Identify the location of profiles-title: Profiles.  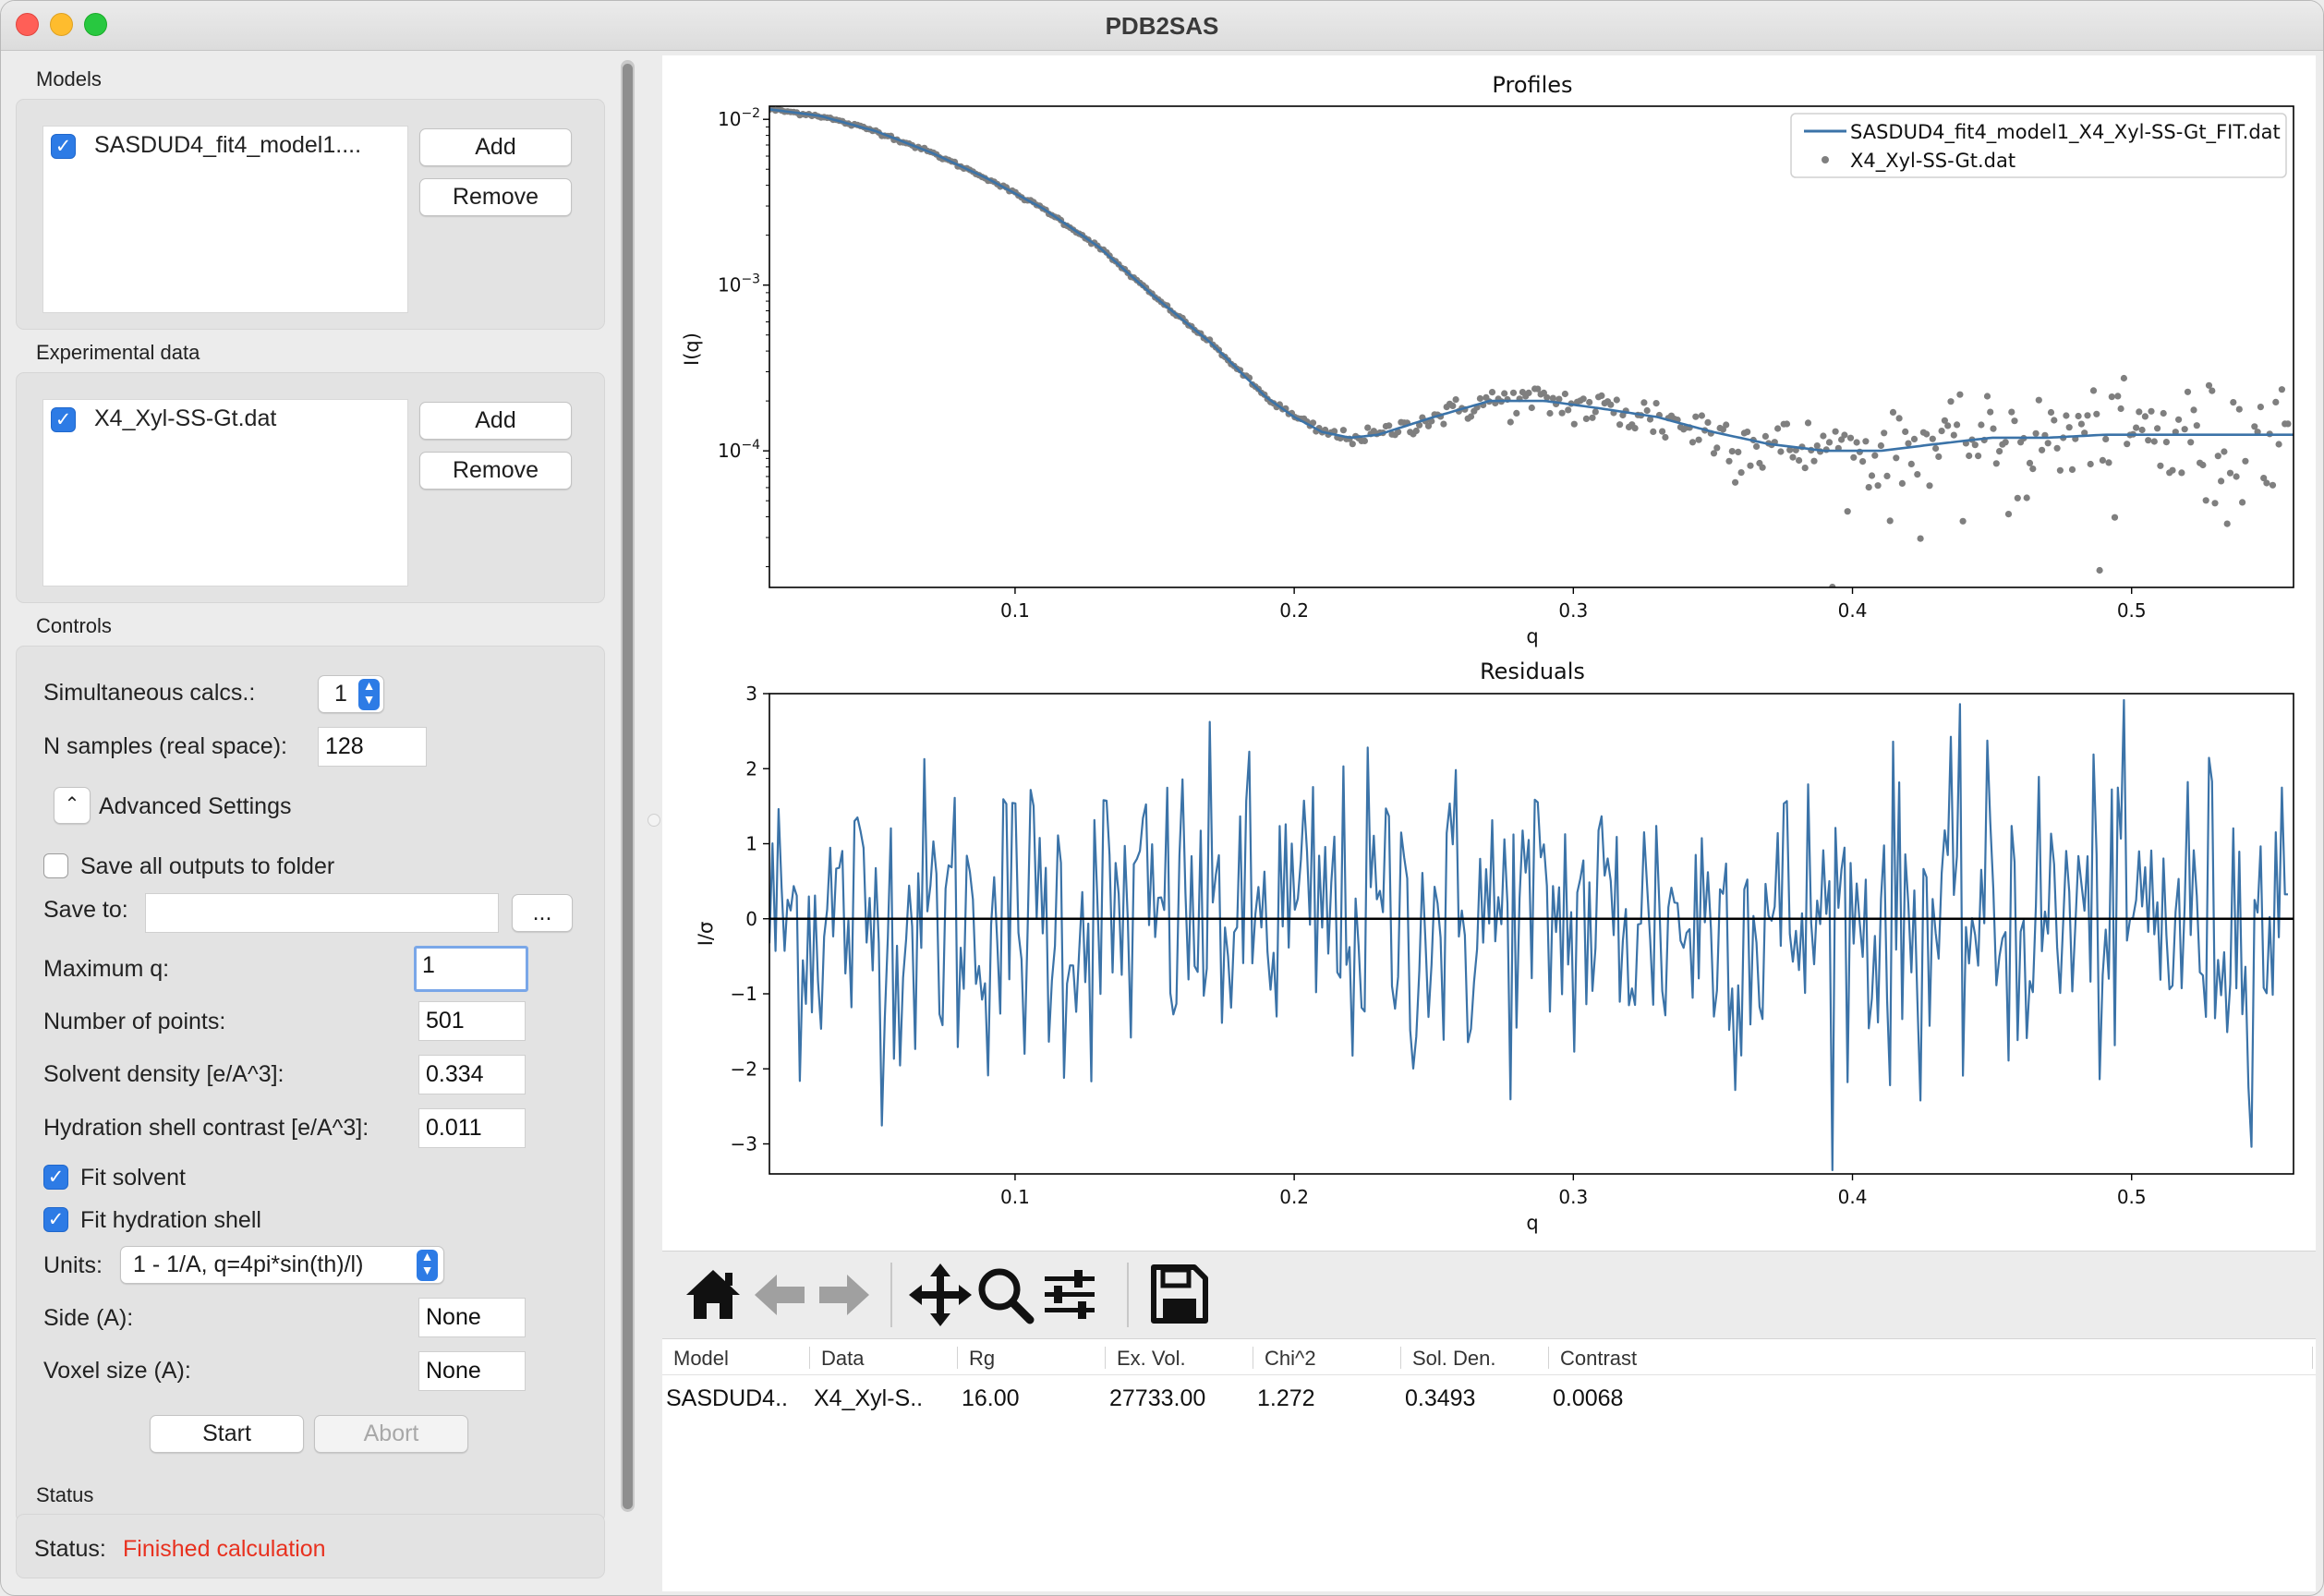
(1532, 85).